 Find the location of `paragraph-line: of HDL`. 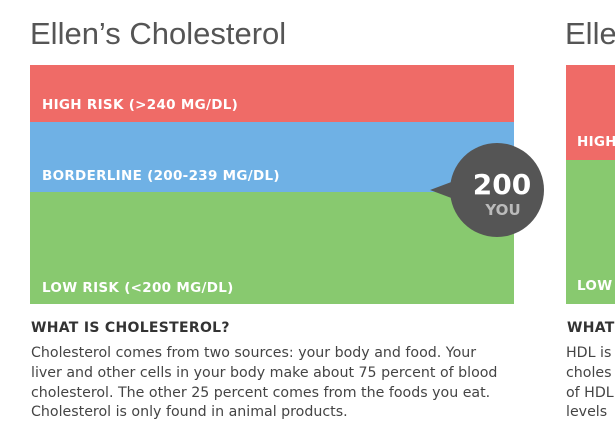

paragraph-line: of HDL is located at coordinates (590, 393).